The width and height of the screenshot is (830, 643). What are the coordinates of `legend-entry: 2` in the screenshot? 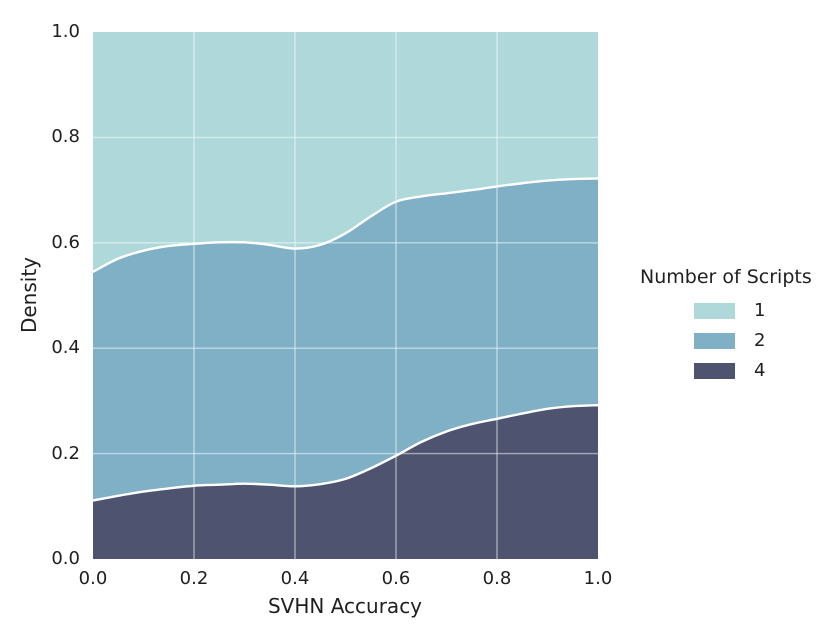 It's located at (735, 341).